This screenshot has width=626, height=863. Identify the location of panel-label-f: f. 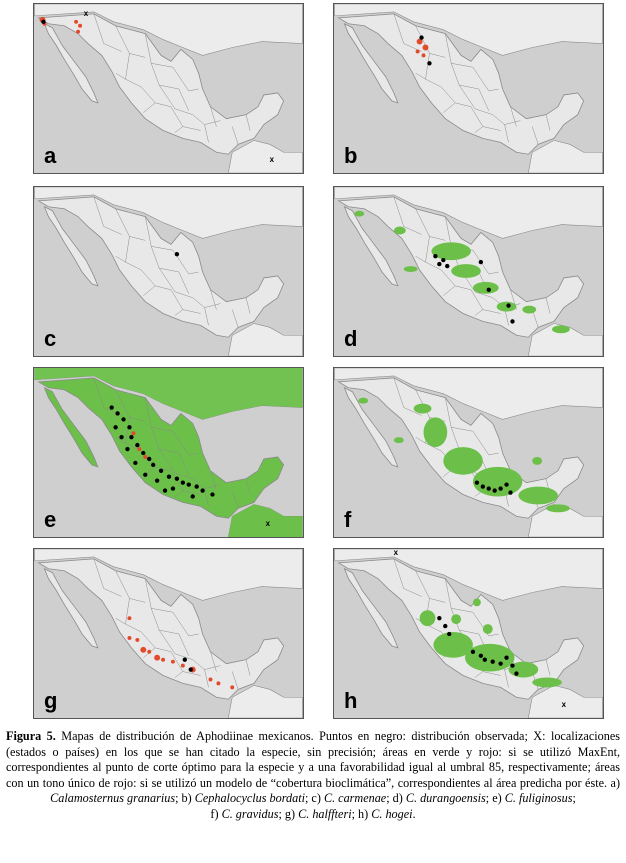
(348, 519).